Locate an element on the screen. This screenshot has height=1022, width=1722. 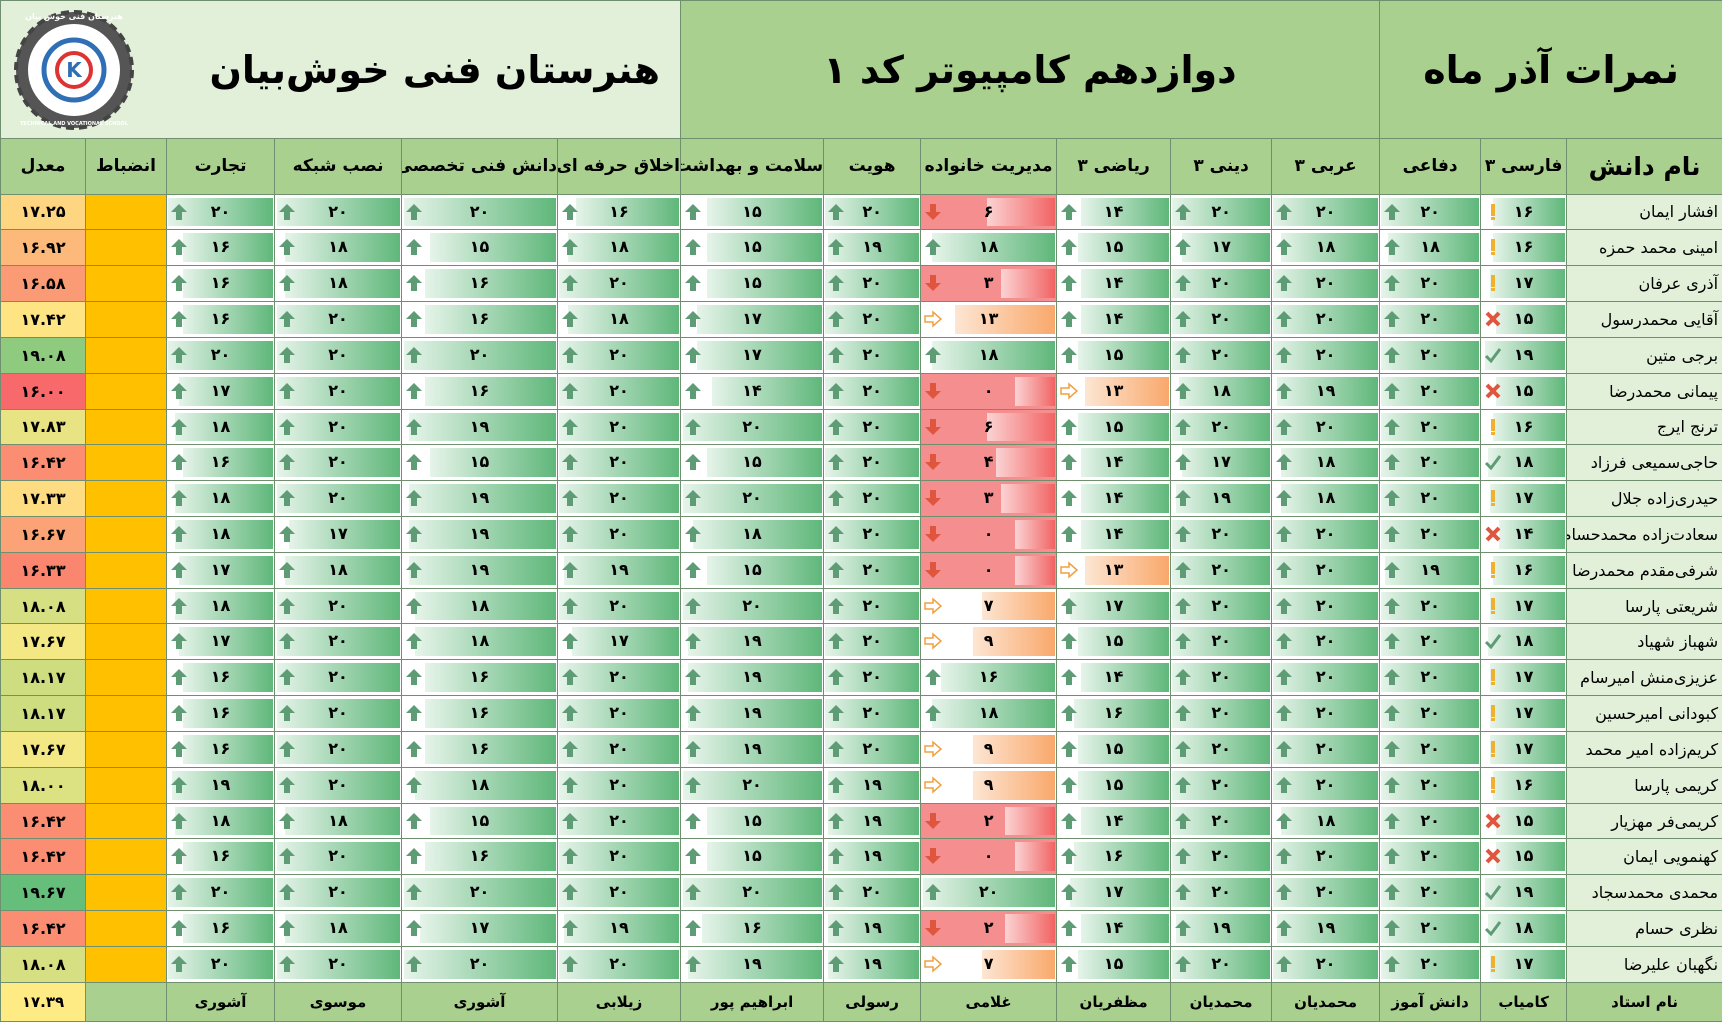
discipline-cell is located at coordinates (126, 785).